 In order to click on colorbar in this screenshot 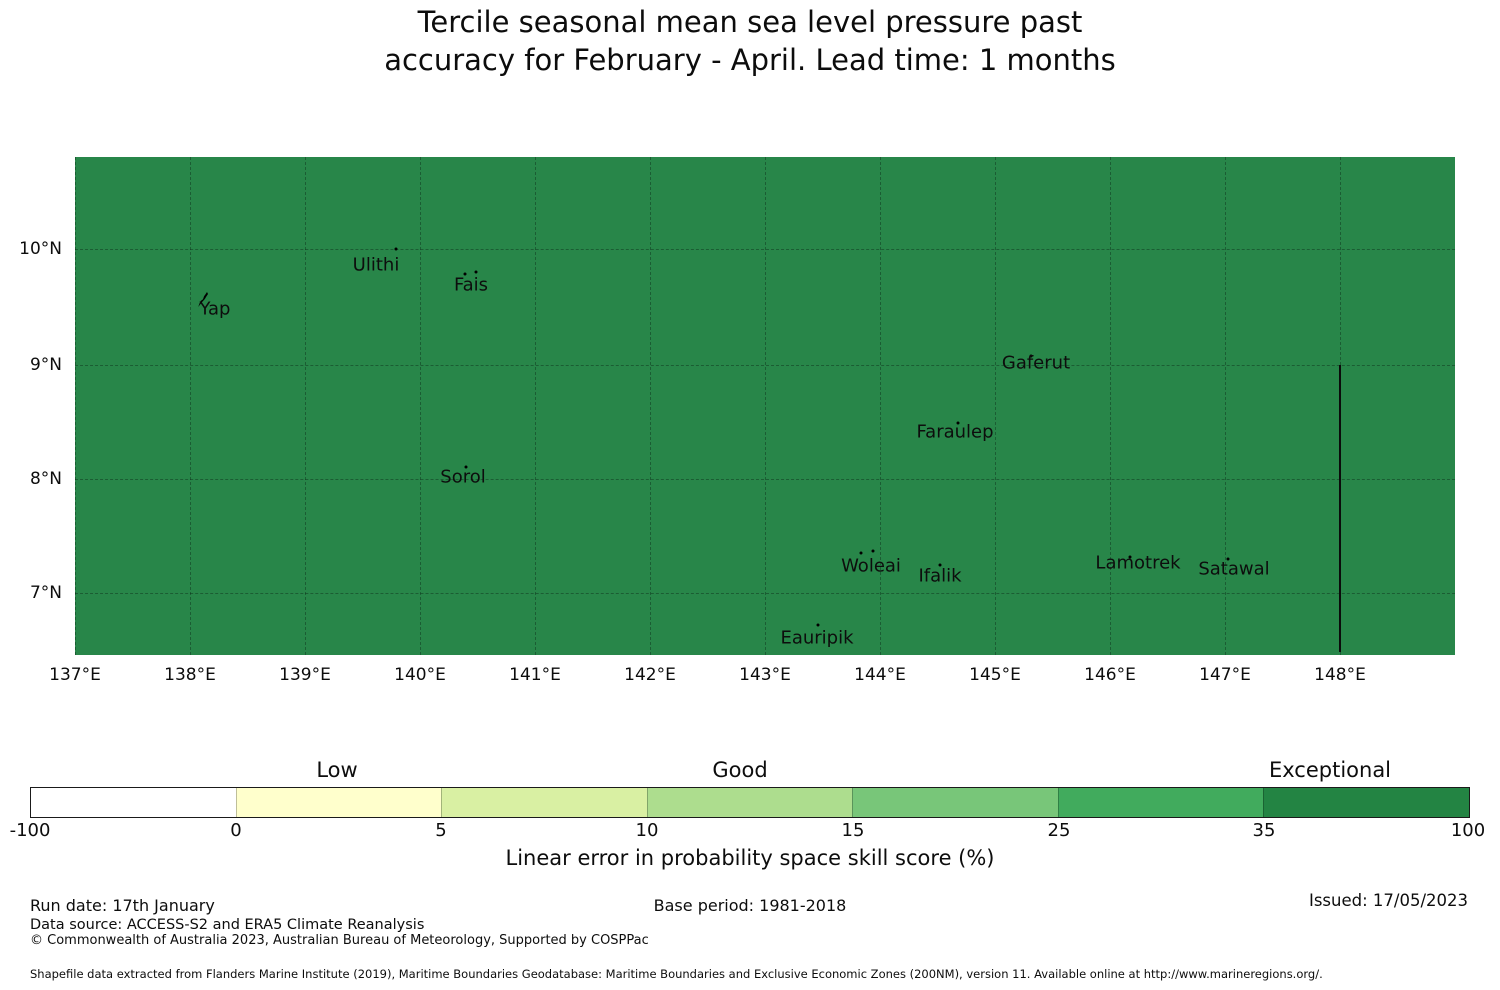, I will do `click(750, 802)`.